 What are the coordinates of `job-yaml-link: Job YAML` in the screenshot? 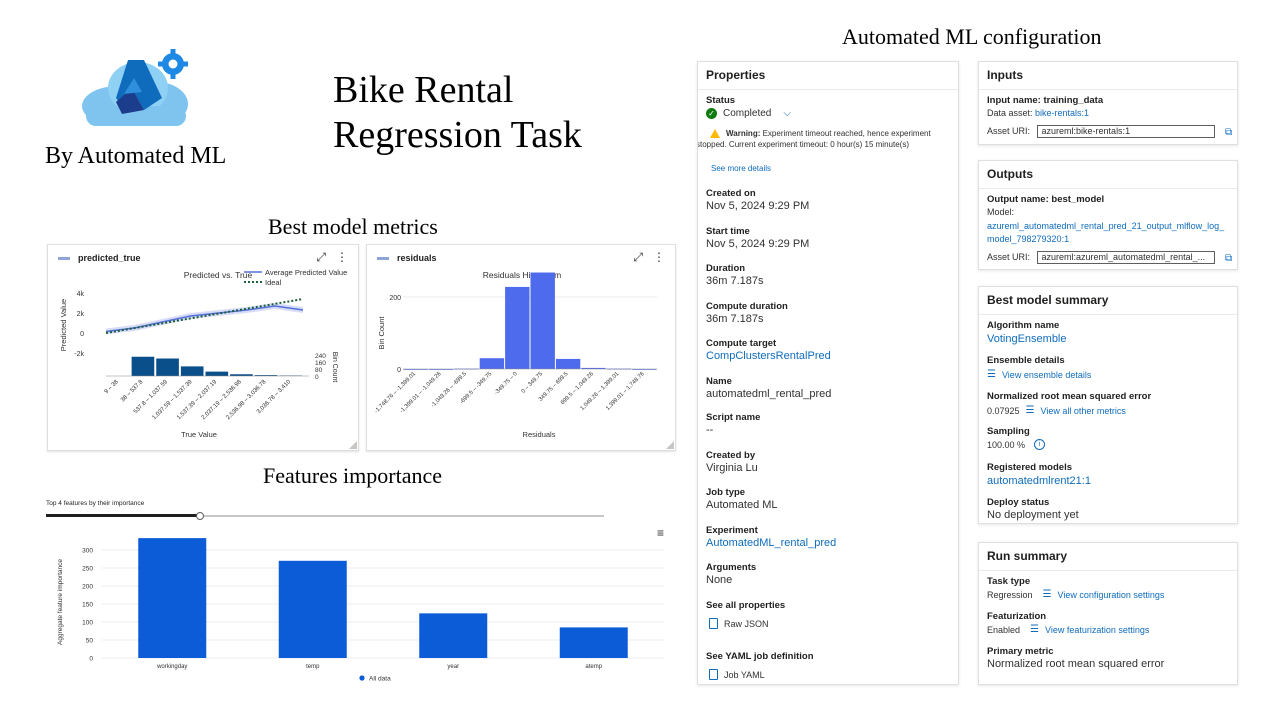 It's located at (737, 674).